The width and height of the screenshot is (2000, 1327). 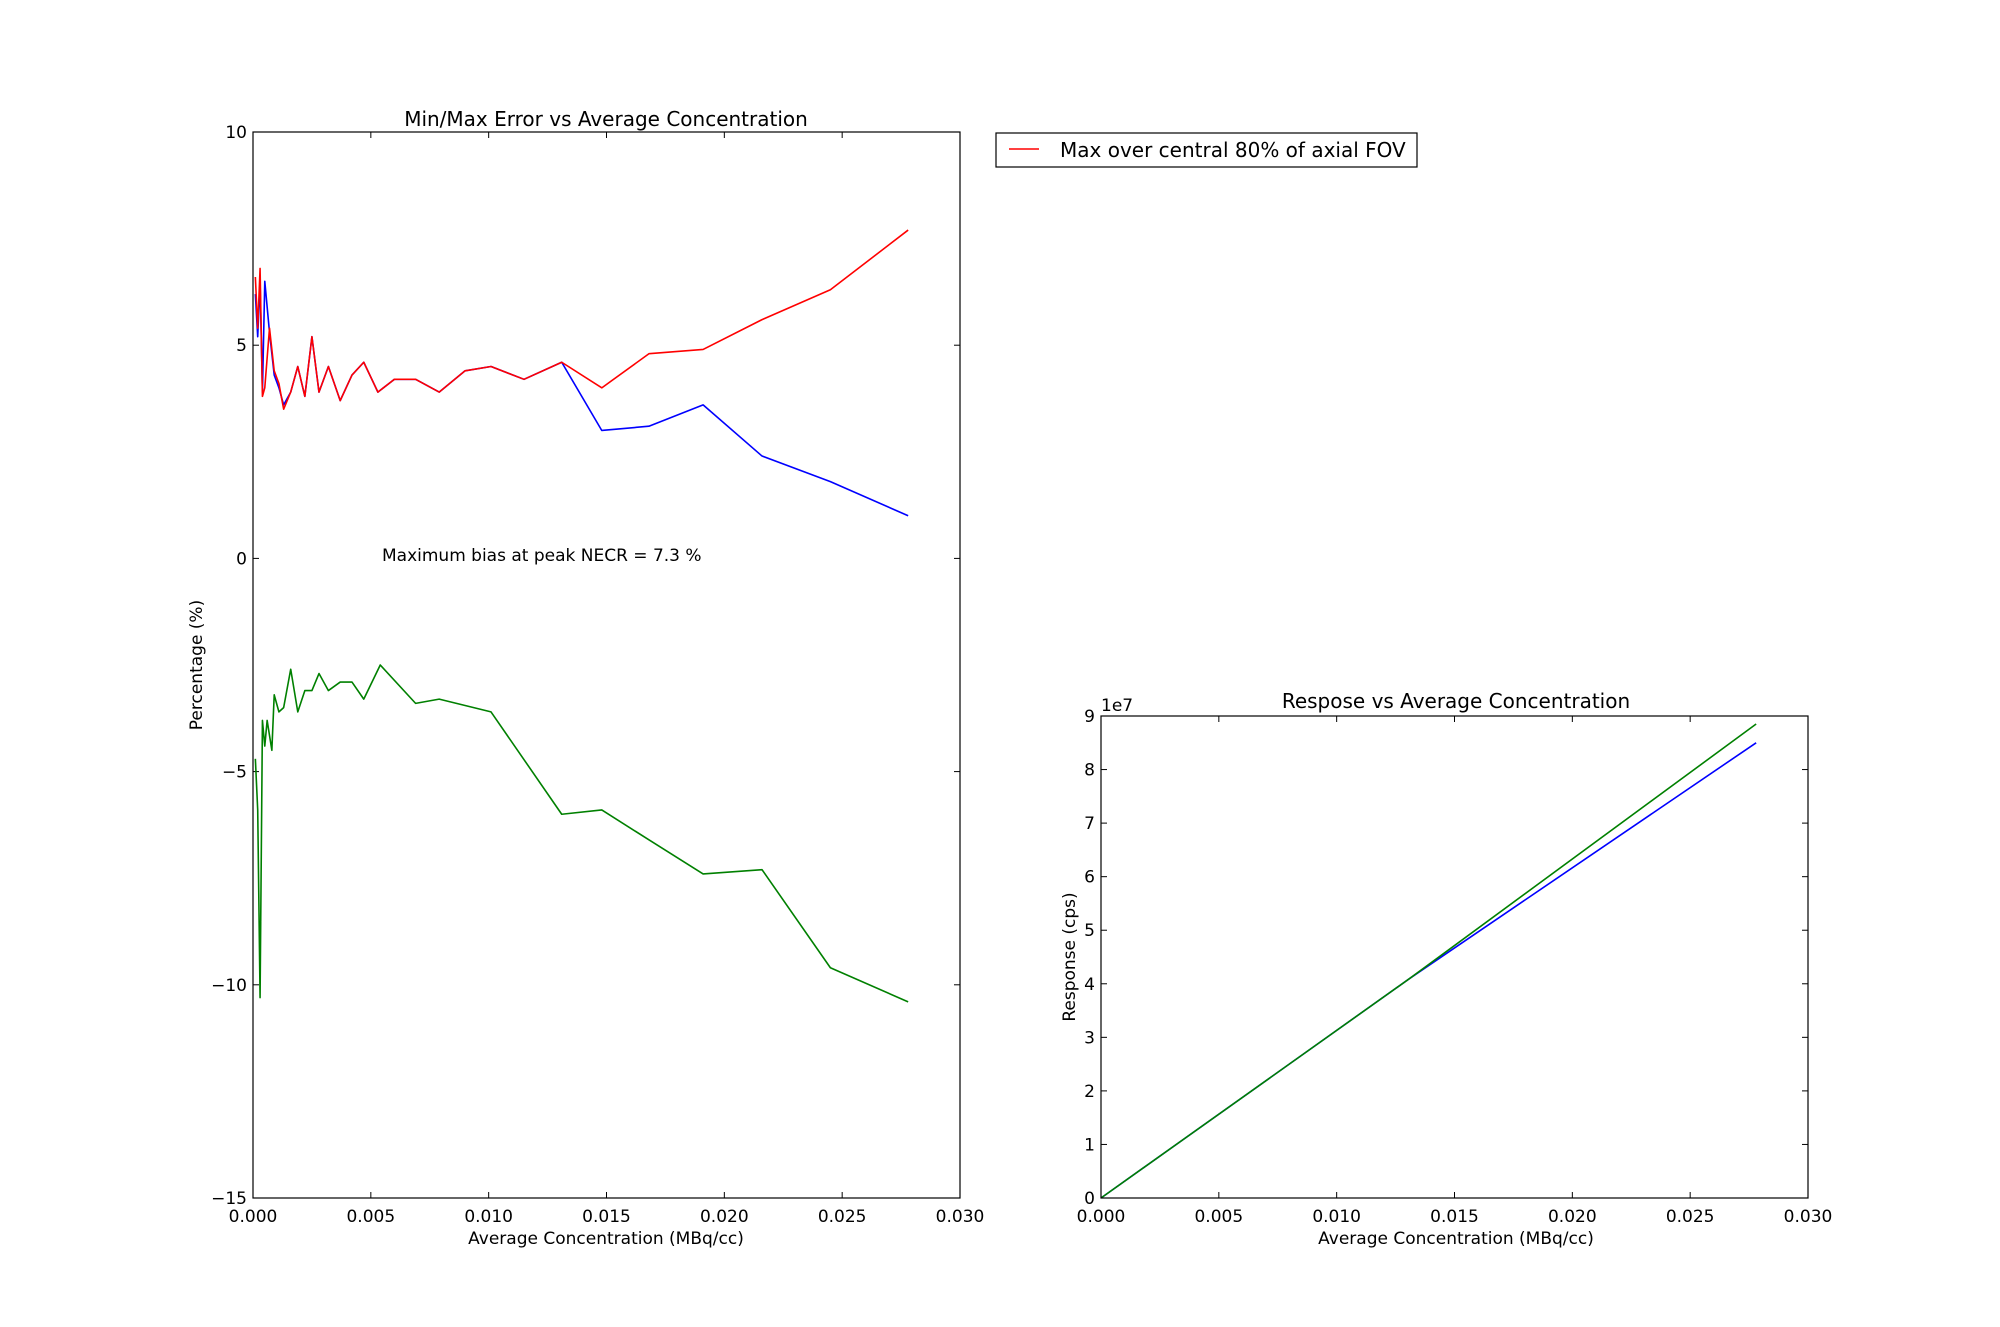 I want to click on response-y-tick-label: 7, so click(x=1089, y=824).